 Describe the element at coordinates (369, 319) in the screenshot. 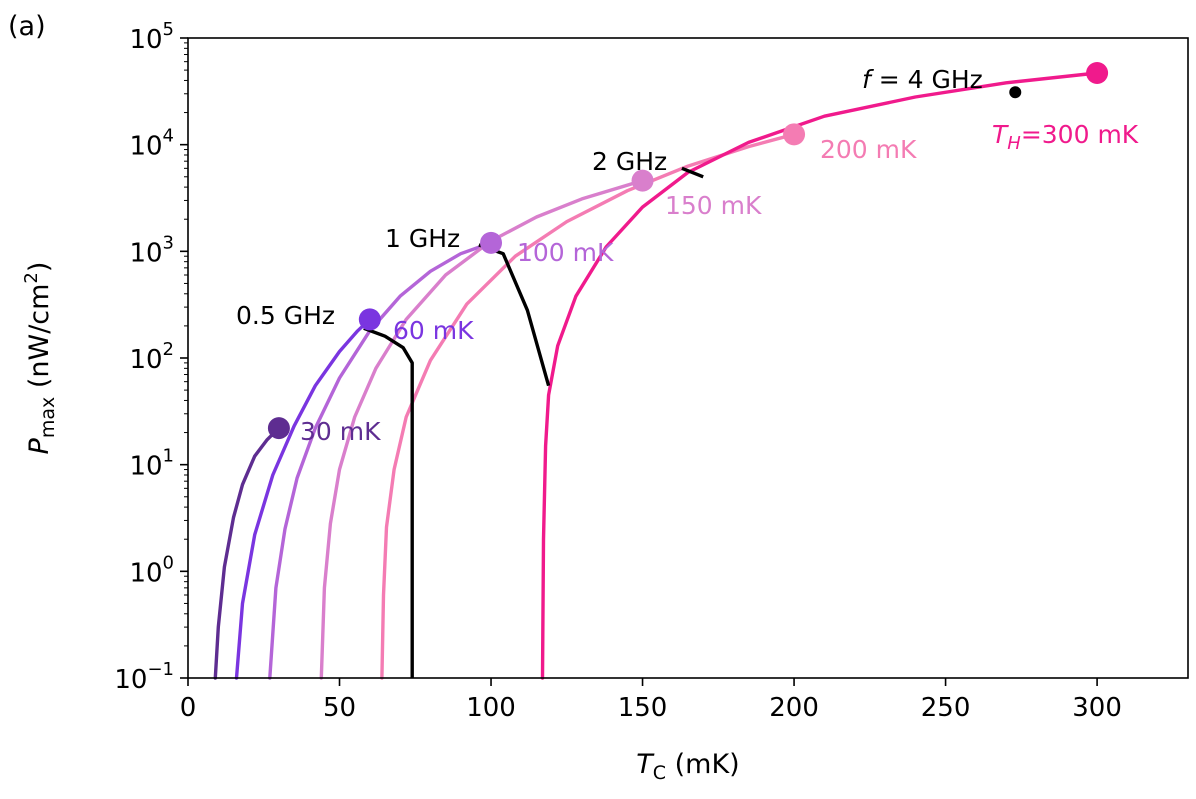

I see `peak-marker-60mk` at that location.